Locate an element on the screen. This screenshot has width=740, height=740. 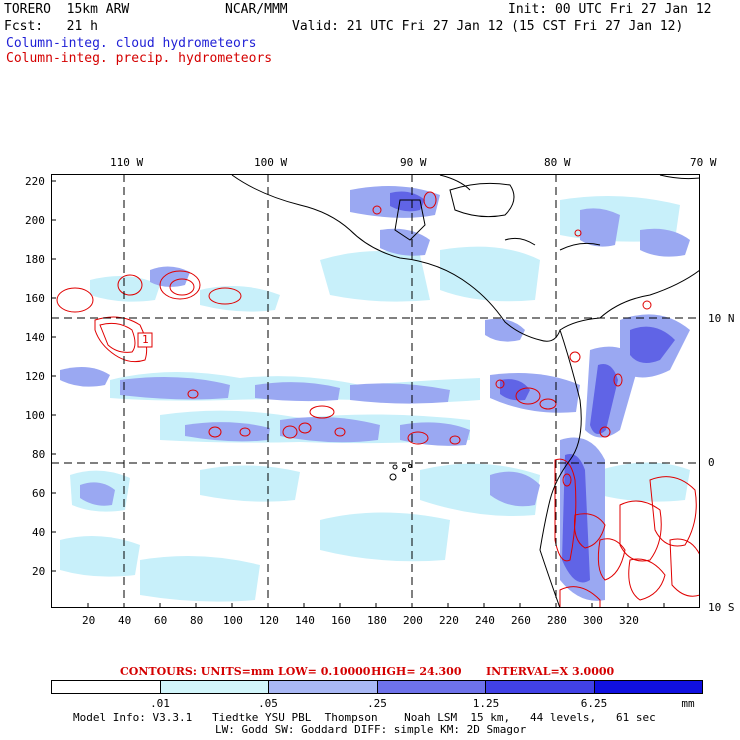
contour-interval: INTERVAL=X 3.0000 is located at coordinates (550, 671).